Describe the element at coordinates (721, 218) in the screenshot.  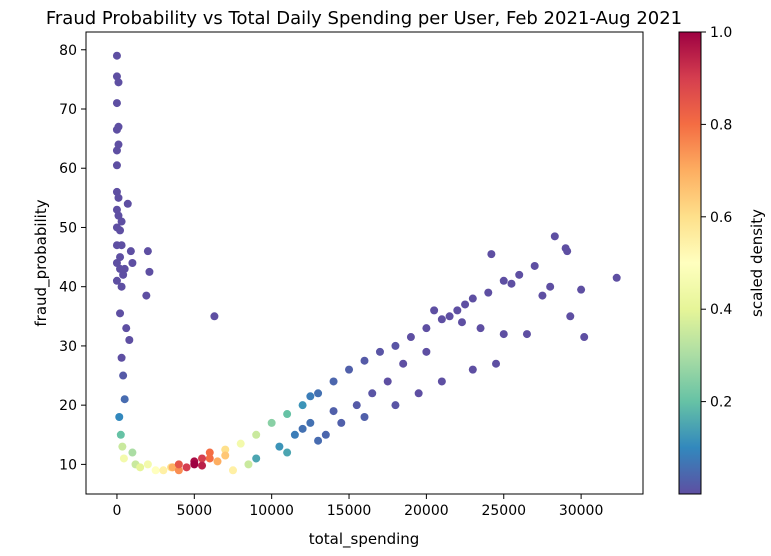
I see `colorbar-tick-label: 0.6` at that location.